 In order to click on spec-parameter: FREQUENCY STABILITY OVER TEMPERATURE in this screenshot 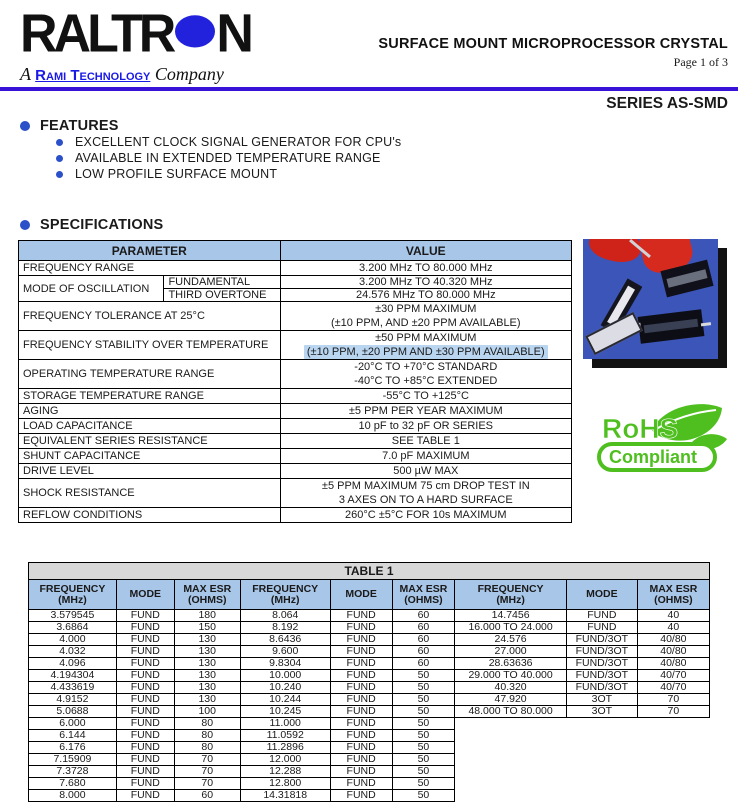, I will do `click(149, 345)`.